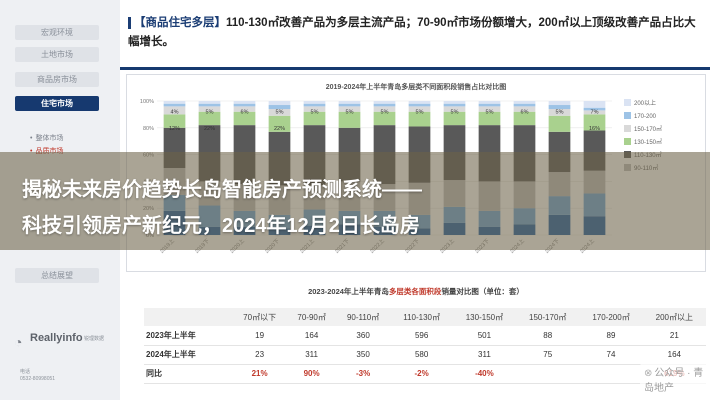 This screenshot has width=710, height=400. What do you see at coordinates (363, 355) in the screenshot?
I see `table-cell: 350` at bounding box center [363, 355].